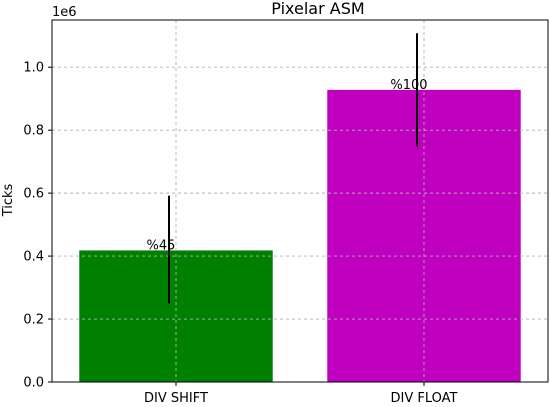  I want to click on chart-title: Pixelar ASM, so click(317, 9).